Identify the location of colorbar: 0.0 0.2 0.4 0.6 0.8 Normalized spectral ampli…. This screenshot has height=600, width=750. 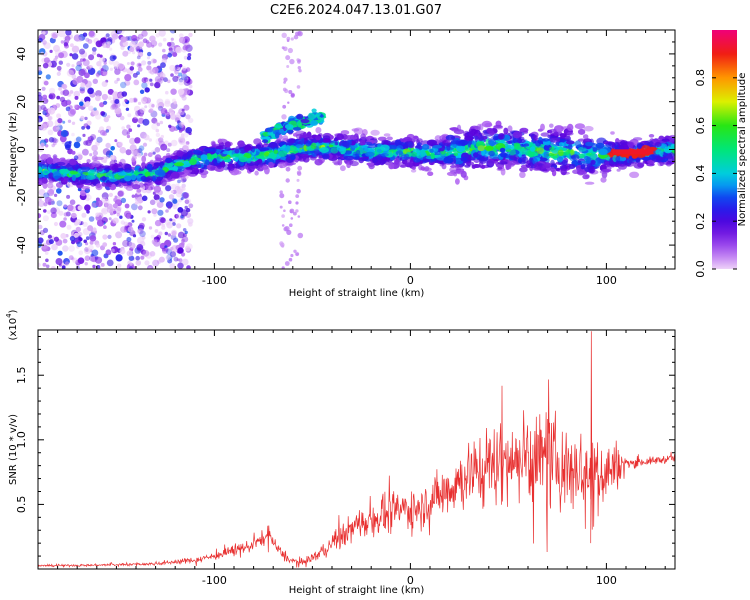
(721, 154).